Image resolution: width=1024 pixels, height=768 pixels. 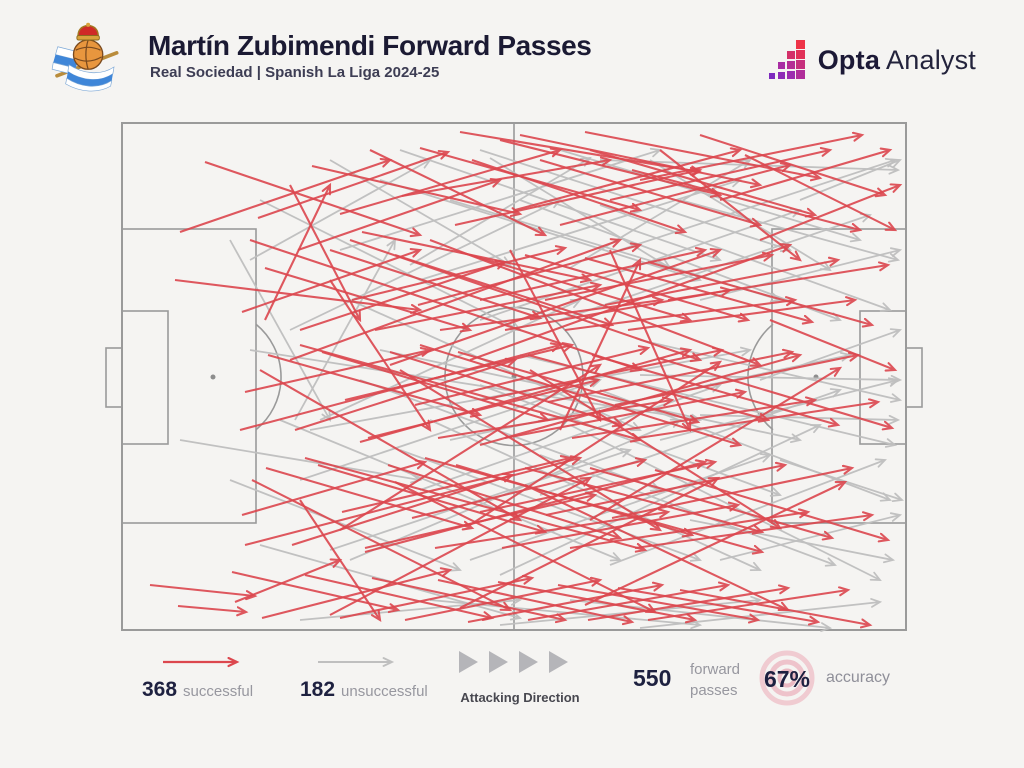 I want to click on accuracy-label: accuracy, so click(x=858, y=677).